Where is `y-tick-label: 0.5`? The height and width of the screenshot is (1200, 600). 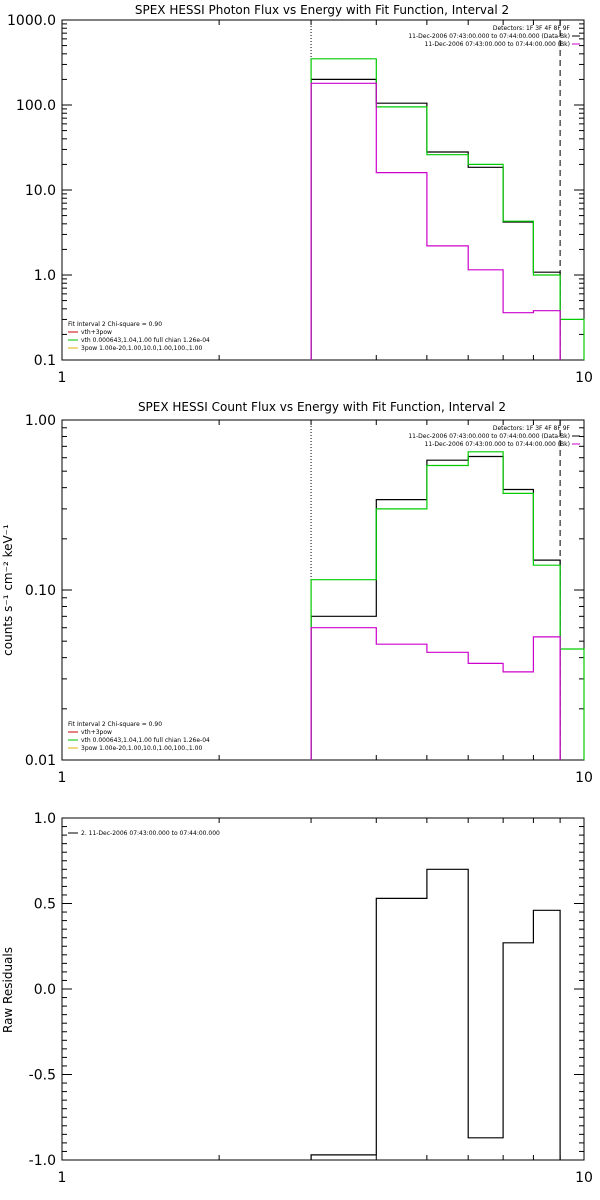 y-tick-label: 0.5 is located at coordinates (45, 905).